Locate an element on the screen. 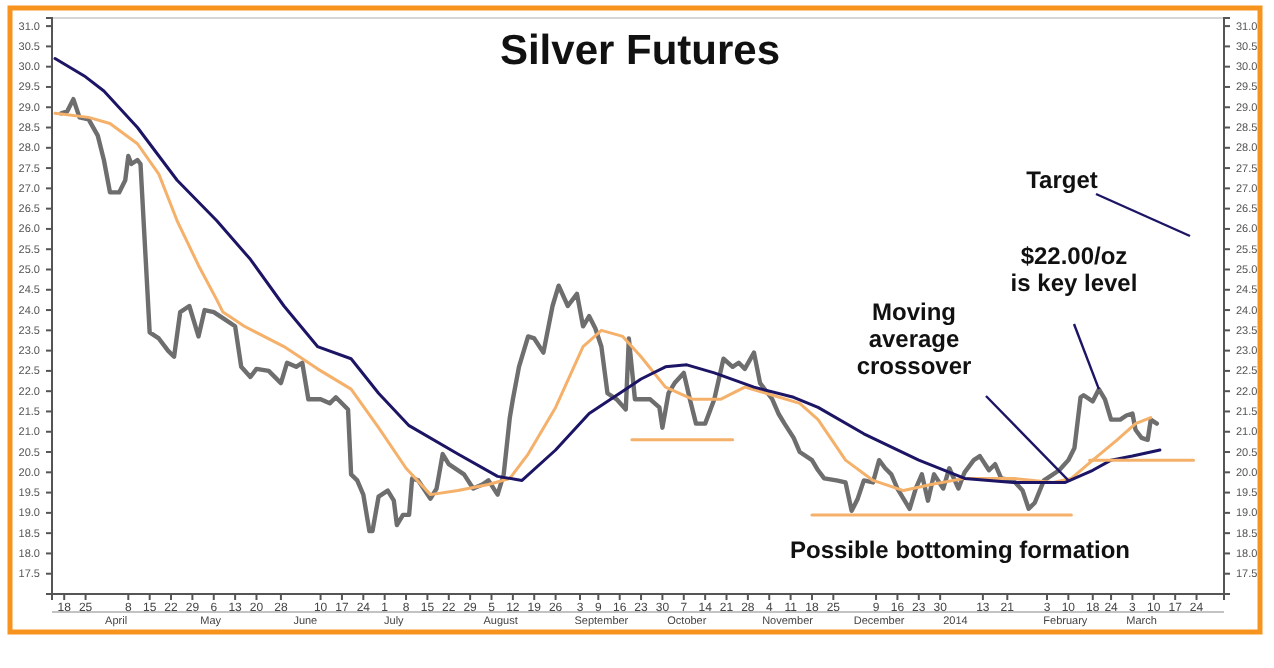  annotation: $22.00/oz is key level is located at coordinates (1074, 269).